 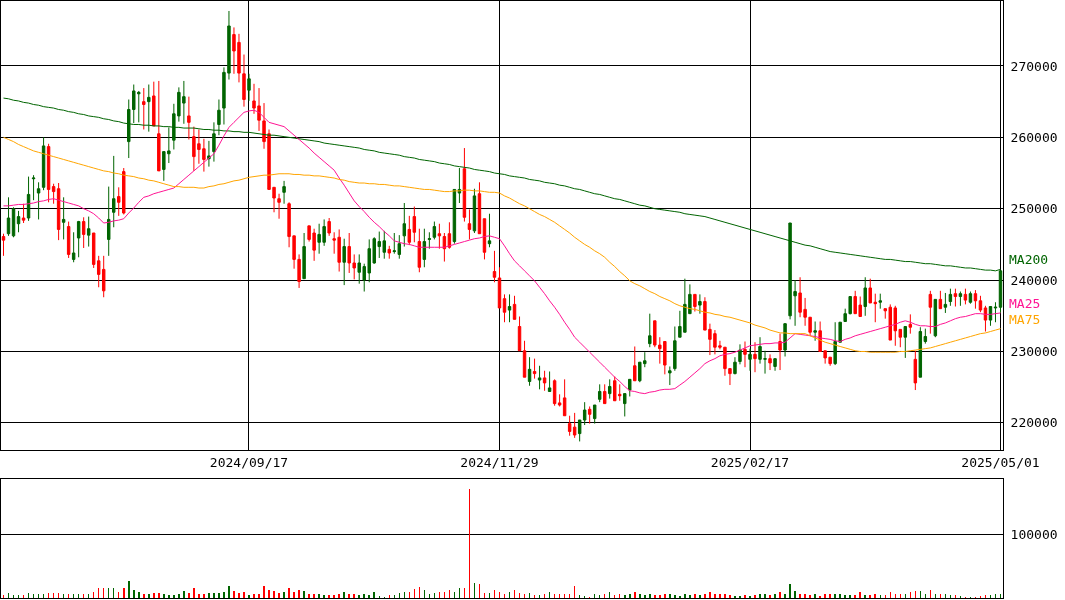 I want to click on y-tick-label: 220000, so click(x=1034, y=423).